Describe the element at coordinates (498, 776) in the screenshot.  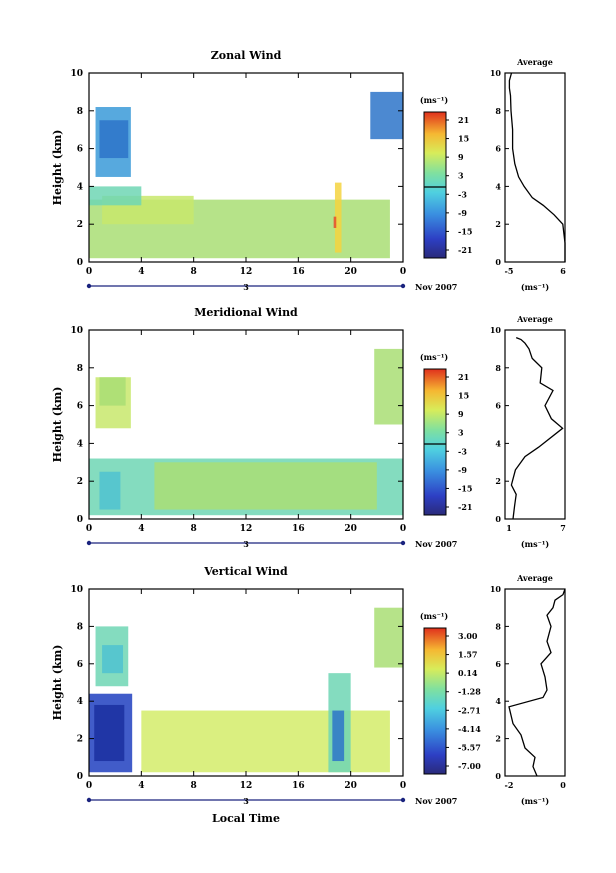
I see `average-y-tick-label: 0` at that location.